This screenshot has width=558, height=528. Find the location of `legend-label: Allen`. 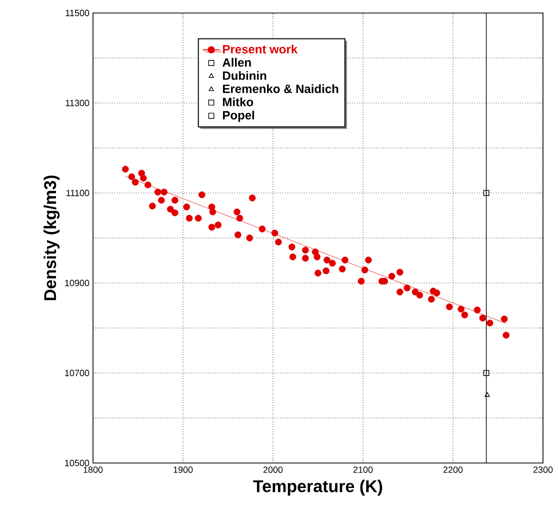

legend-label: Allen is located at coordinates (236, 62).